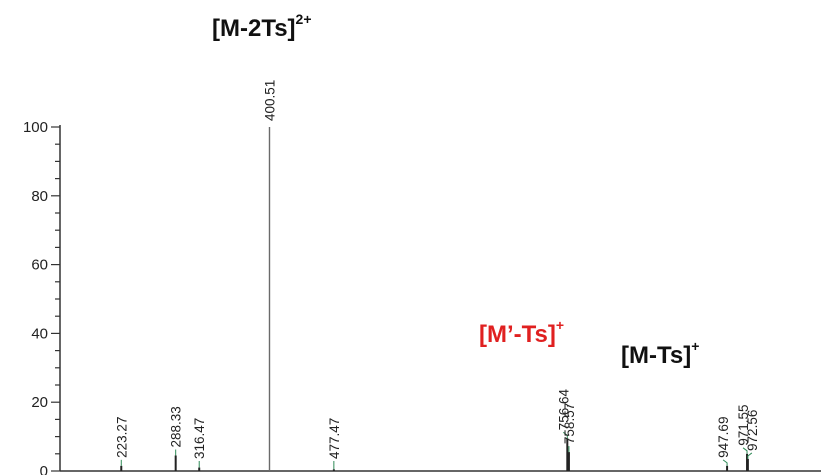 Image resolution: width=821 pixels, height=475 pixels. I want to click on peak-label-477.47: 477.47, so click(334, 438).